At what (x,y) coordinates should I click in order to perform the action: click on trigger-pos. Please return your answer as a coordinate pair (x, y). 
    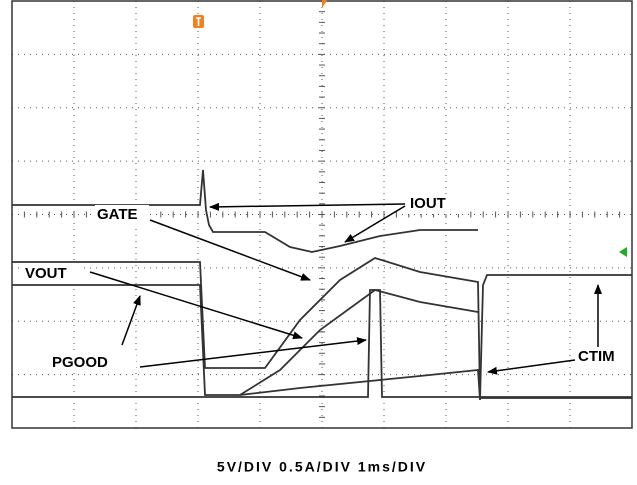
    Looking at the image, I should click on (325, 4).